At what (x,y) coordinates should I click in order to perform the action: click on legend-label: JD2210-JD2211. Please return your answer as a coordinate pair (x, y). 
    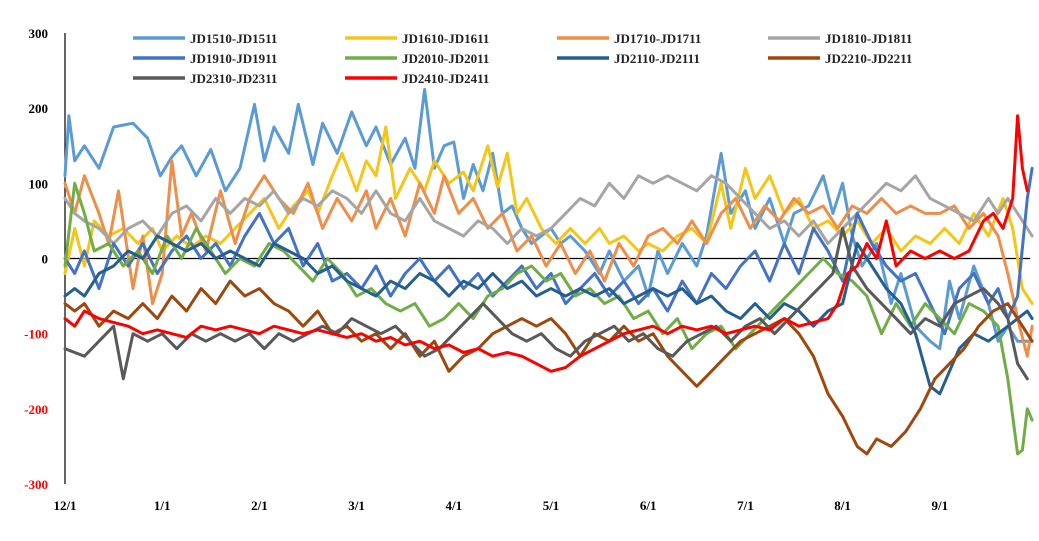
    Looking at the image, I should click on (868, 58).